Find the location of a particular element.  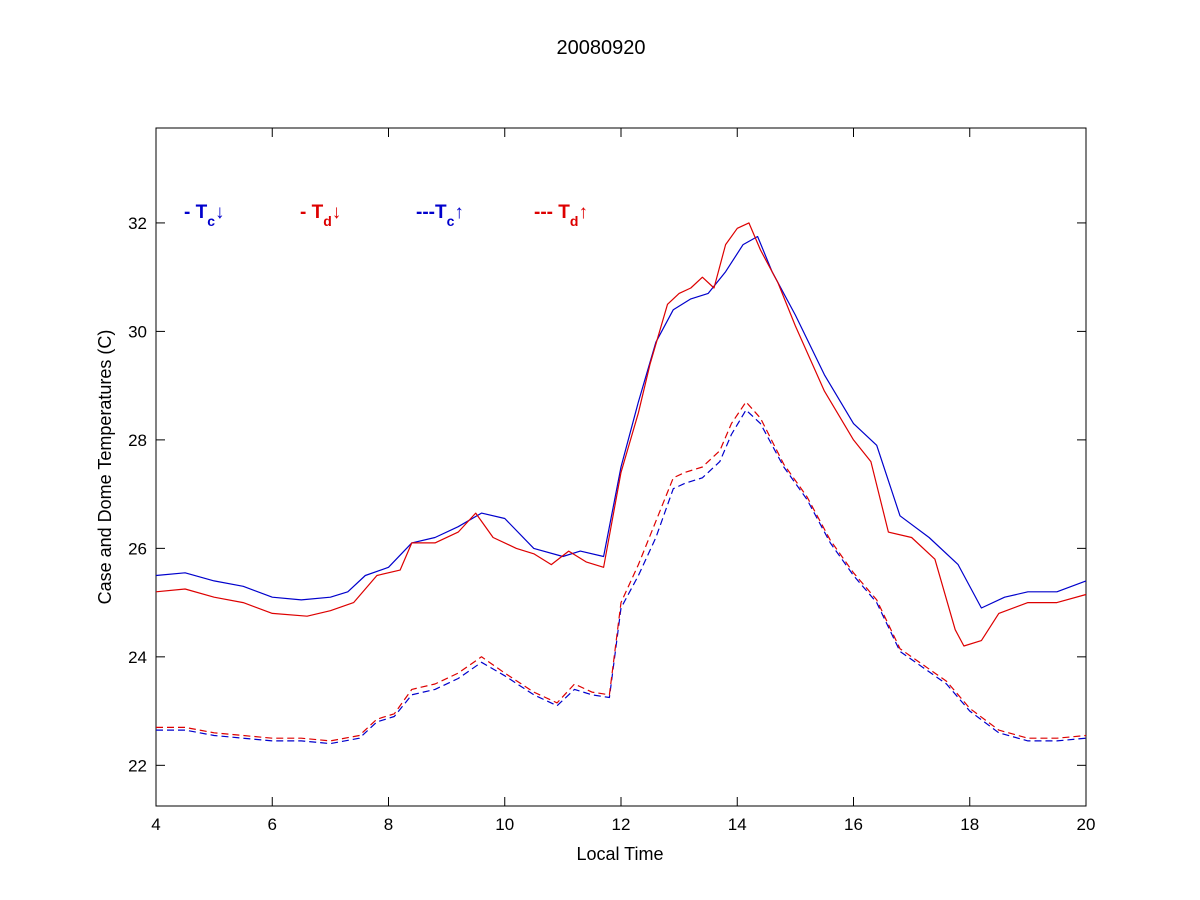

x-tick-label: 14 is located at coordinates (737, 824).